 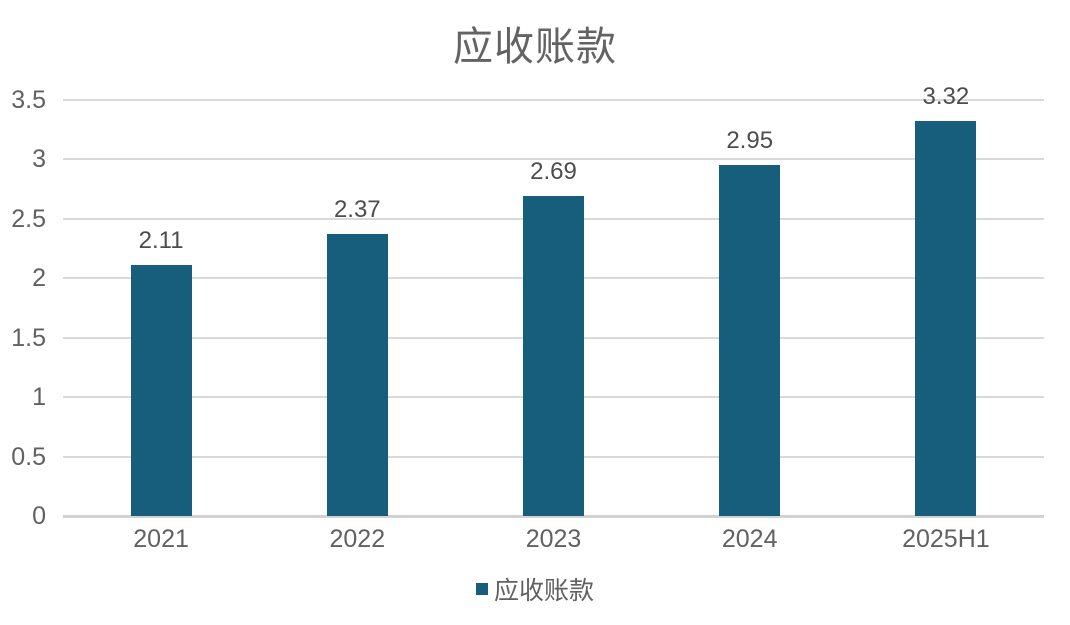 I want to click on y-axis-tick-label: 1, so click(x=39, y=397).